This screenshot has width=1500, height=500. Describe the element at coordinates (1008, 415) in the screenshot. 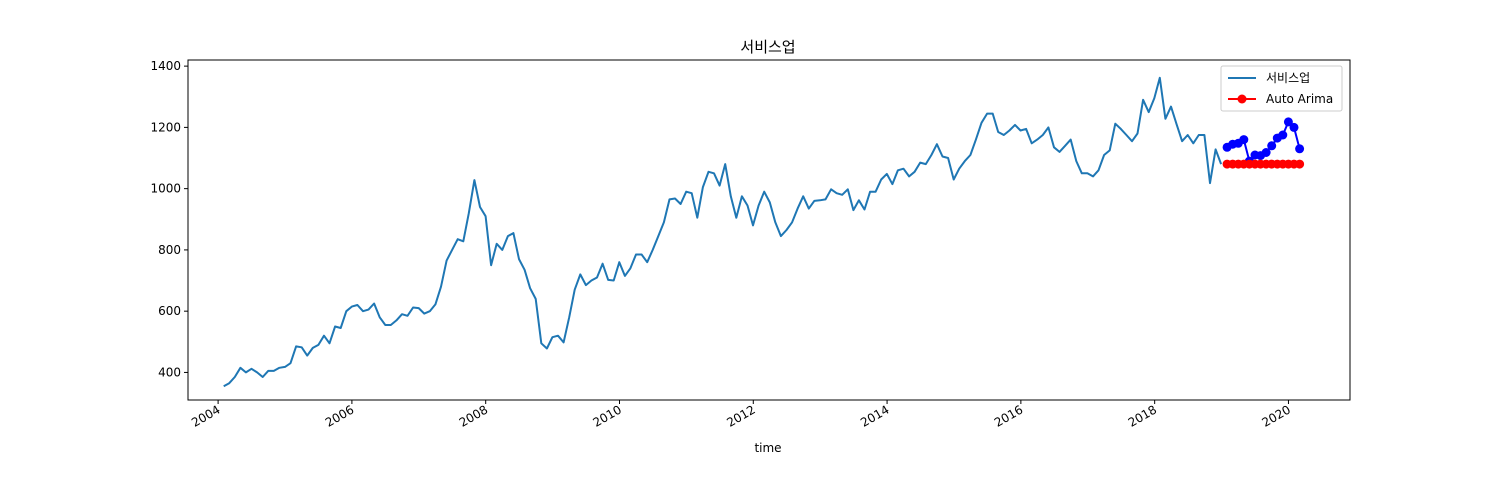

I see `x-tick-label: 2016` at that location.